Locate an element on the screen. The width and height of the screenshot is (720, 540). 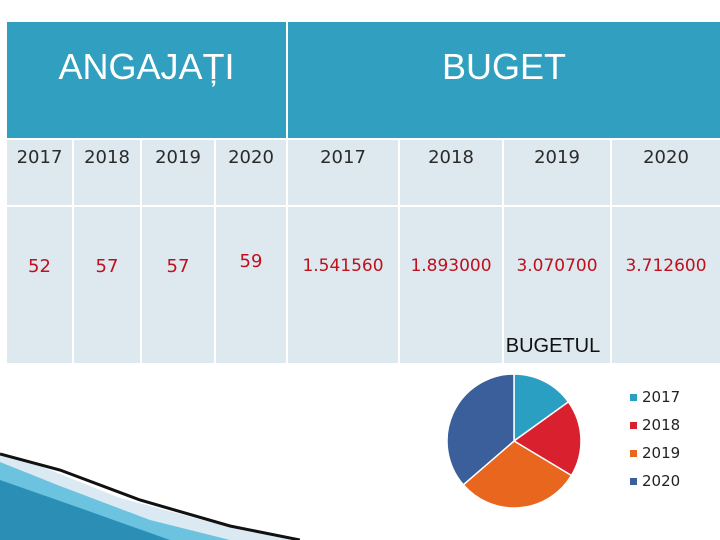
legend-label: 2017 is located at coordinates (661, 397).